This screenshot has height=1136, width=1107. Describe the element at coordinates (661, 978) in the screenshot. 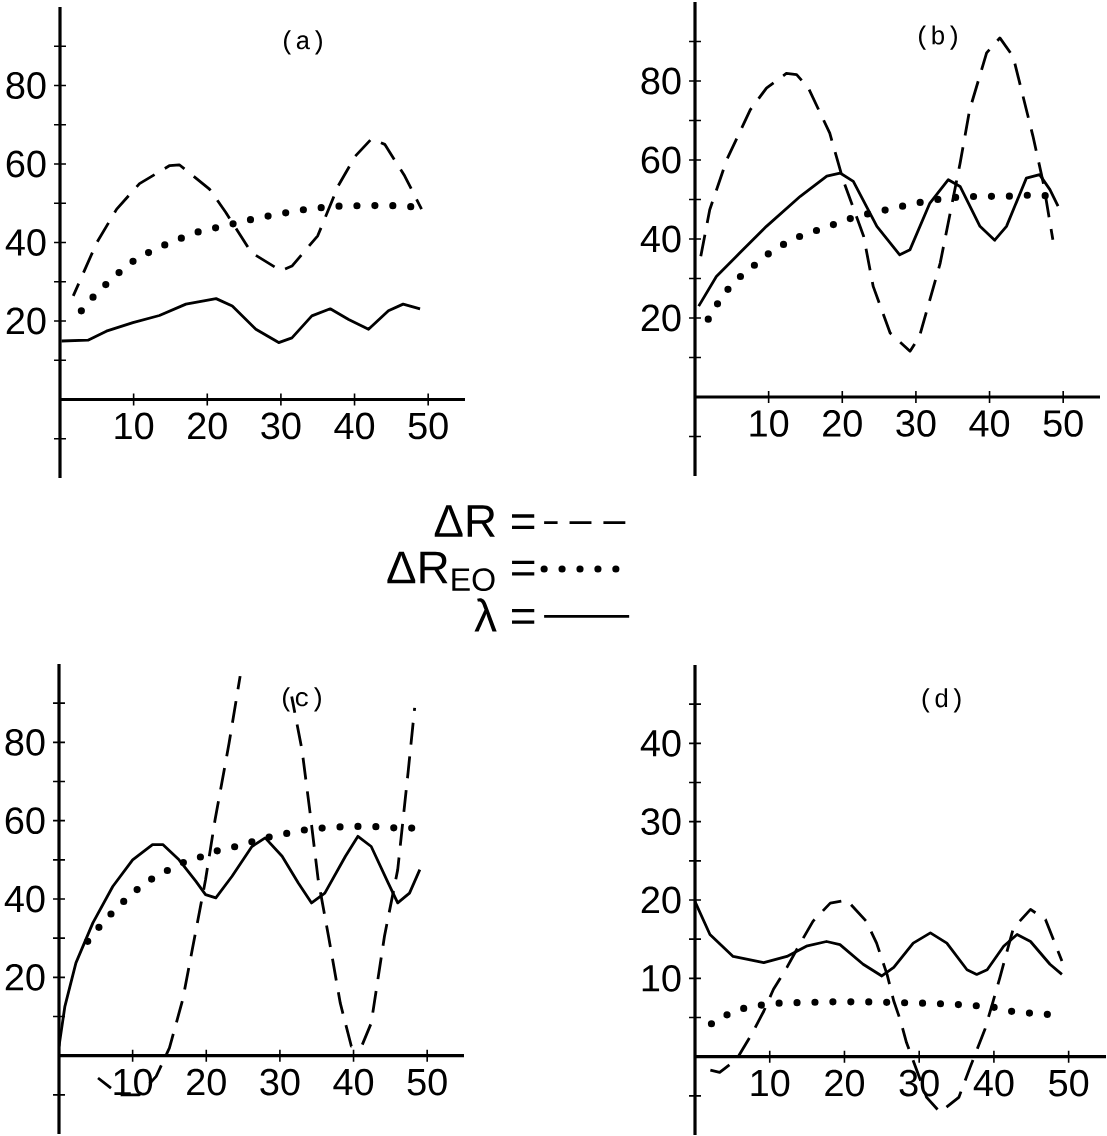

I see `y-tick-label: 10` at that location.